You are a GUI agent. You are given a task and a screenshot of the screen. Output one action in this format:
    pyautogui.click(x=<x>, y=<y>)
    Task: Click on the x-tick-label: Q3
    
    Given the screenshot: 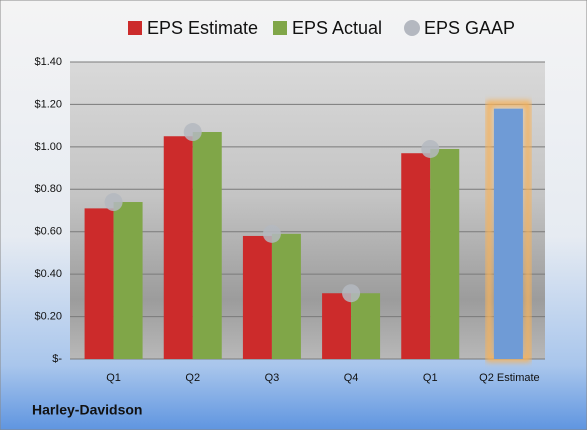 What is the action you would take?
    pyautogui.click(x=272, y=378)
    